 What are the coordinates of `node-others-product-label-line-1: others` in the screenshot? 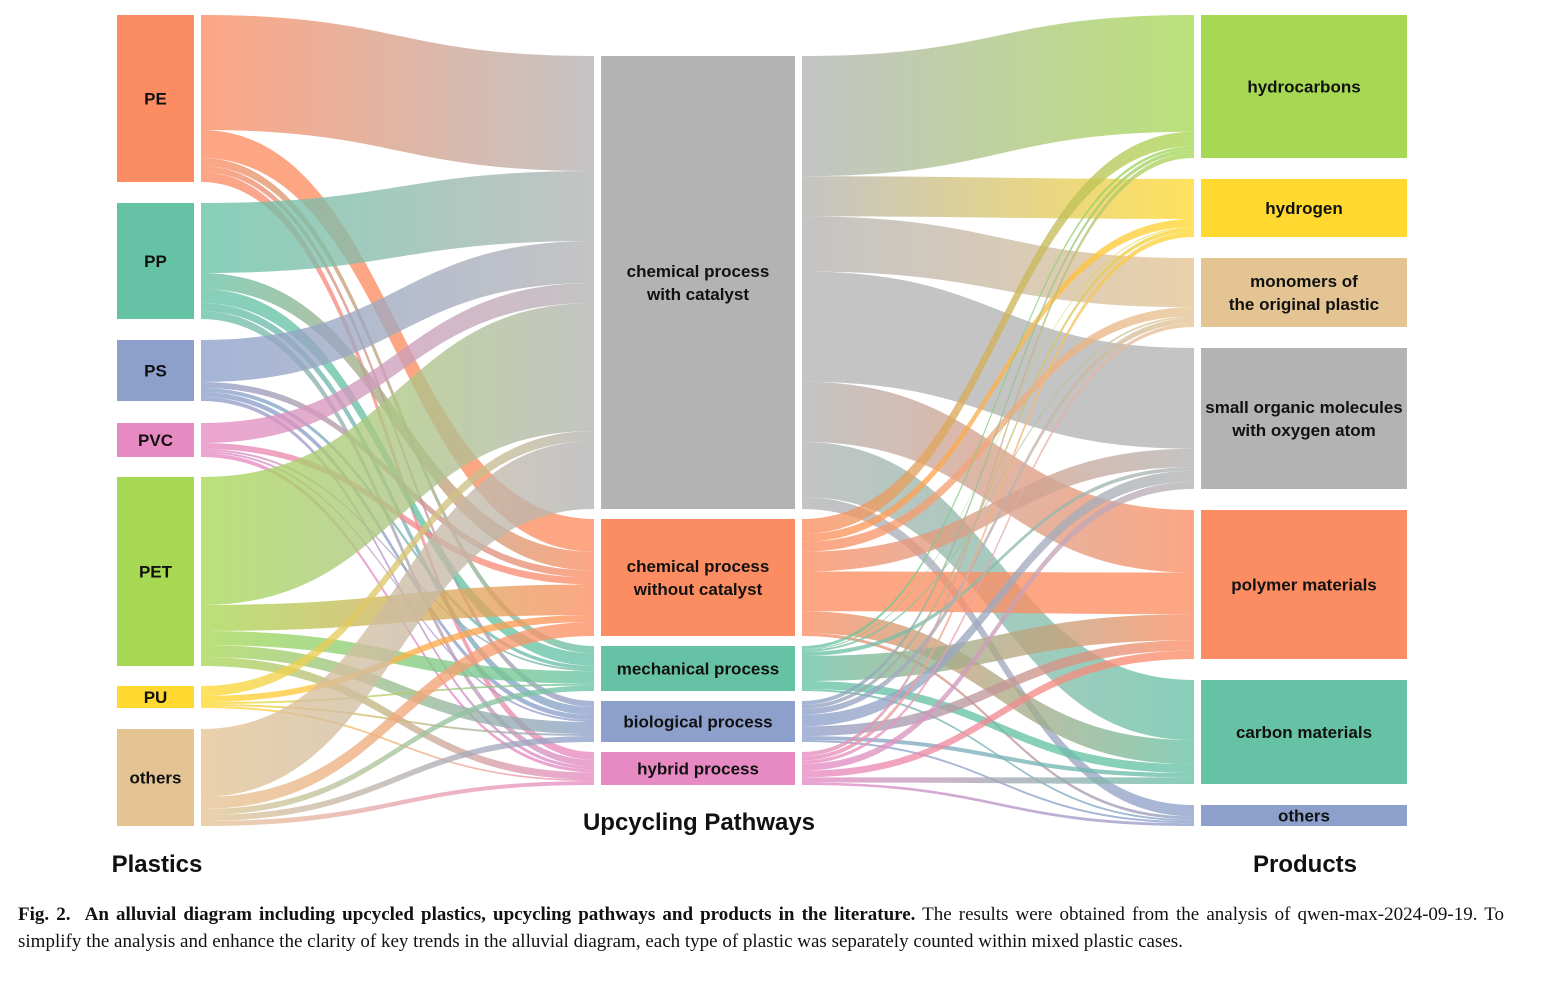 It's located at (1304, 816).